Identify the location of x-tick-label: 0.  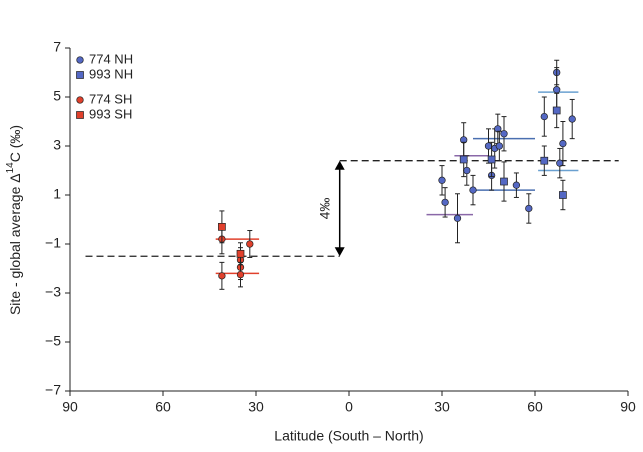
(349, 407).